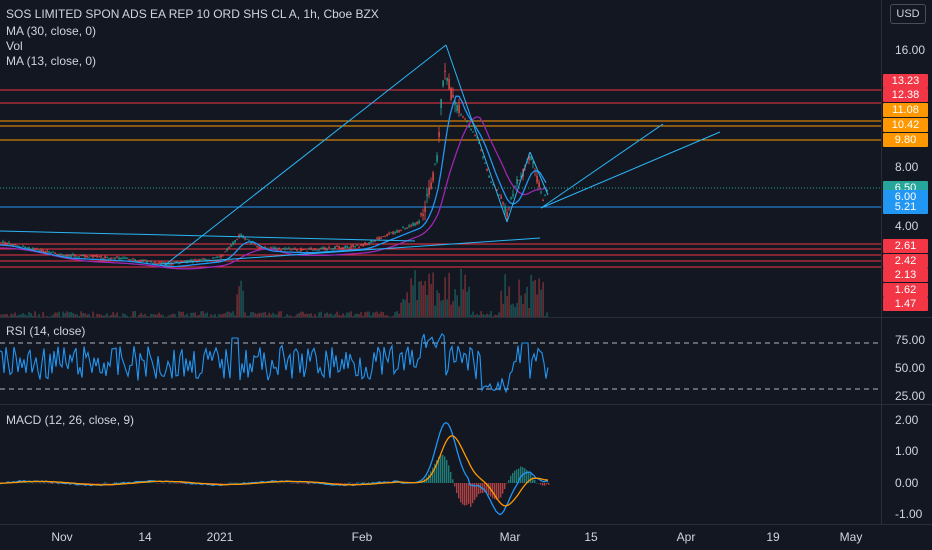  What do you see at coordinates (208, 236) in the screenshot?
I see `trend-line-long-descending` at bounding box center [208, 236].